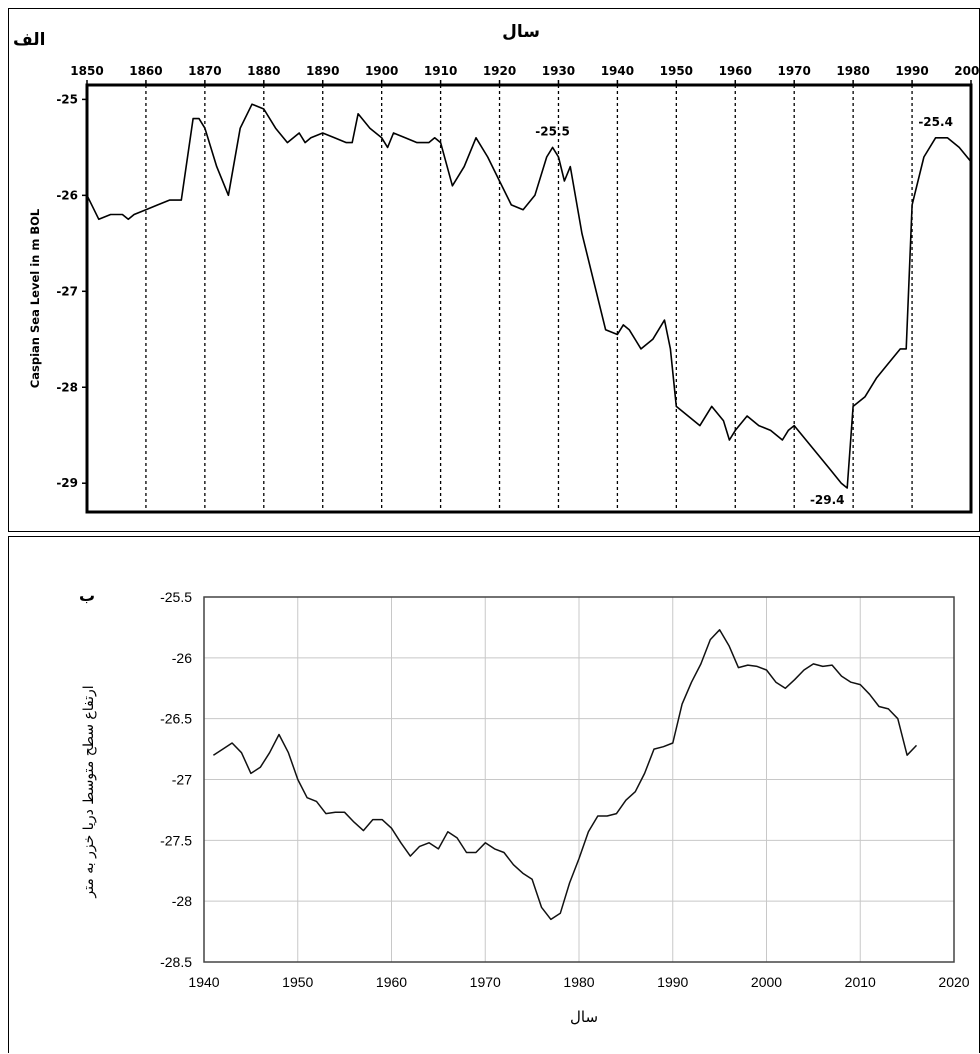 The image size is (980, 1054). I want to click on y-axis-label: ارتفاع سطح متوسط دریا خزر به متر, so click(89, 791).